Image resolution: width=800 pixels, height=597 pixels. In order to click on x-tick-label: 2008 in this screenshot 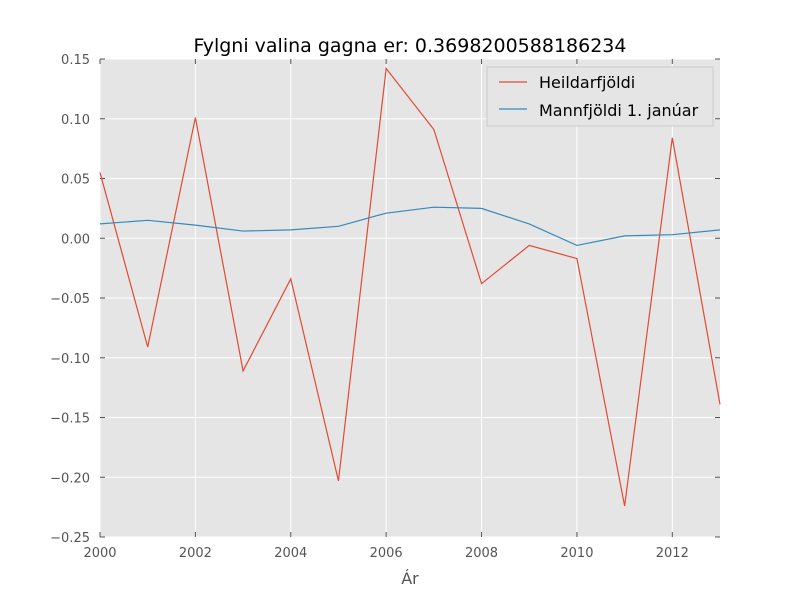, I will do `click(481, 553)`.